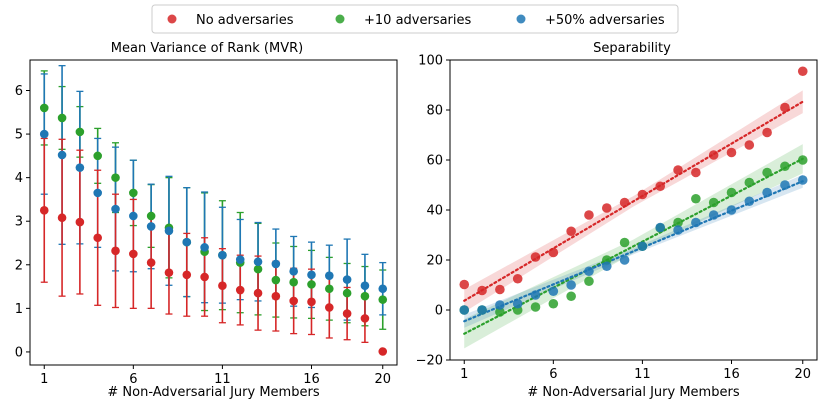  What do you see at coordinates (19, 309) in the screenshot?
I see `mvr-ytick-label: 1` at bounding box center [19, 309].